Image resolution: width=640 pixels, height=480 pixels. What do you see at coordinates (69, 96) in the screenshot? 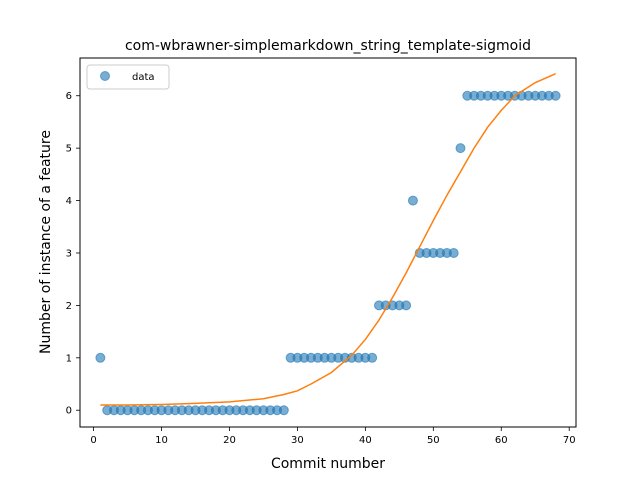
I see `y-tick-label: 6` at bounding box center [69, 96].